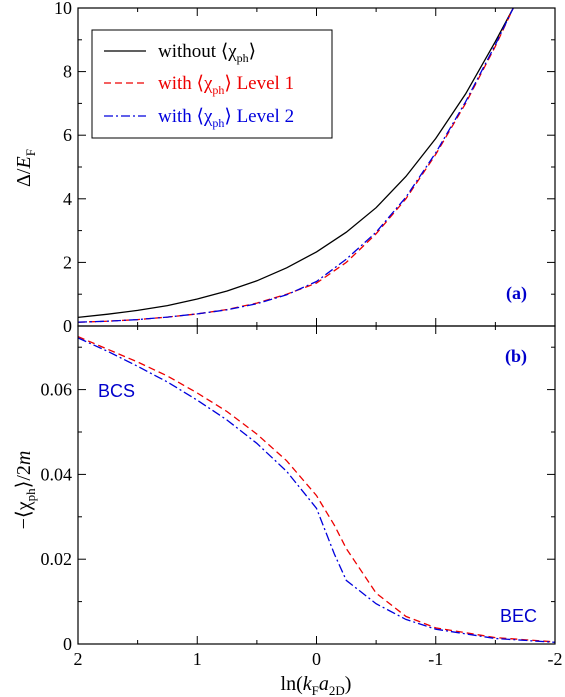 Image resolution: width=565 pixels, height=697 pixels. I want to click on x-tick-label: 0, so click(316, 659).